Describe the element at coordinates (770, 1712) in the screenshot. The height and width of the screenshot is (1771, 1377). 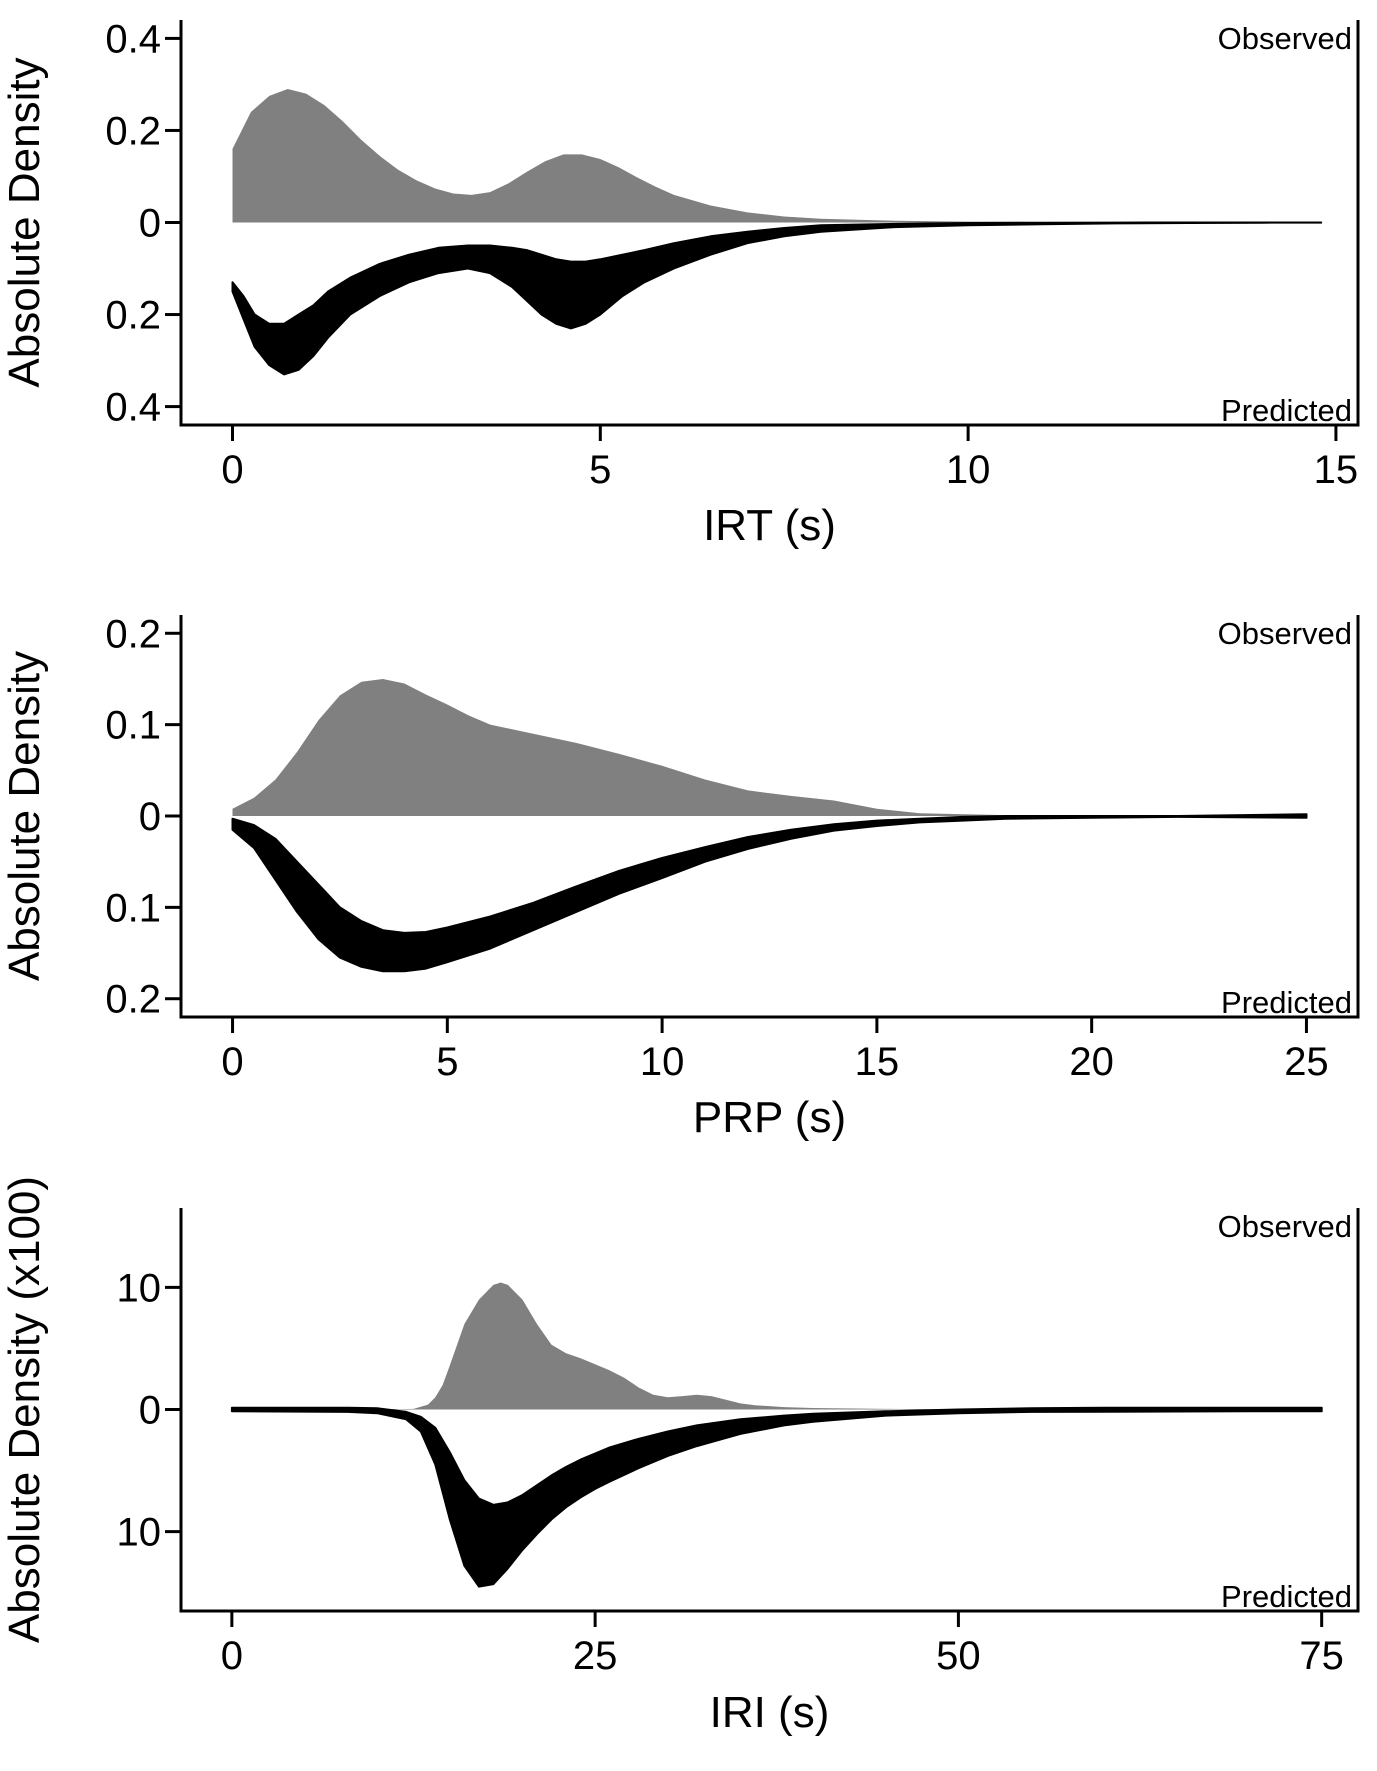
I see `x-axis-title: IRI (s)` at that location.